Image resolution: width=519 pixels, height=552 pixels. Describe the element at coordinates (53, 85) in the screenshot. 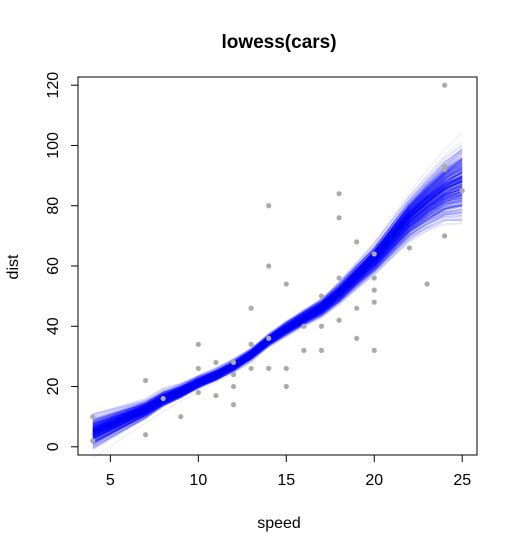

I see `y-tick-label: 120` at that location.